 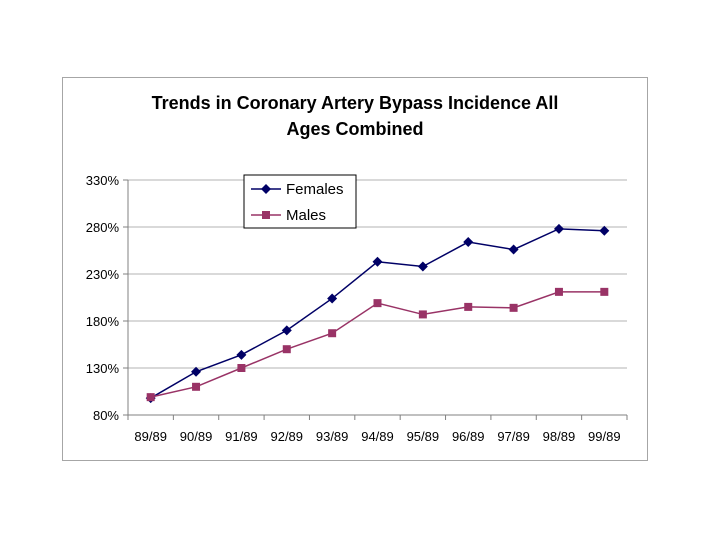 I want to click on legend-label-females: Females, so click(x=315, y=189).